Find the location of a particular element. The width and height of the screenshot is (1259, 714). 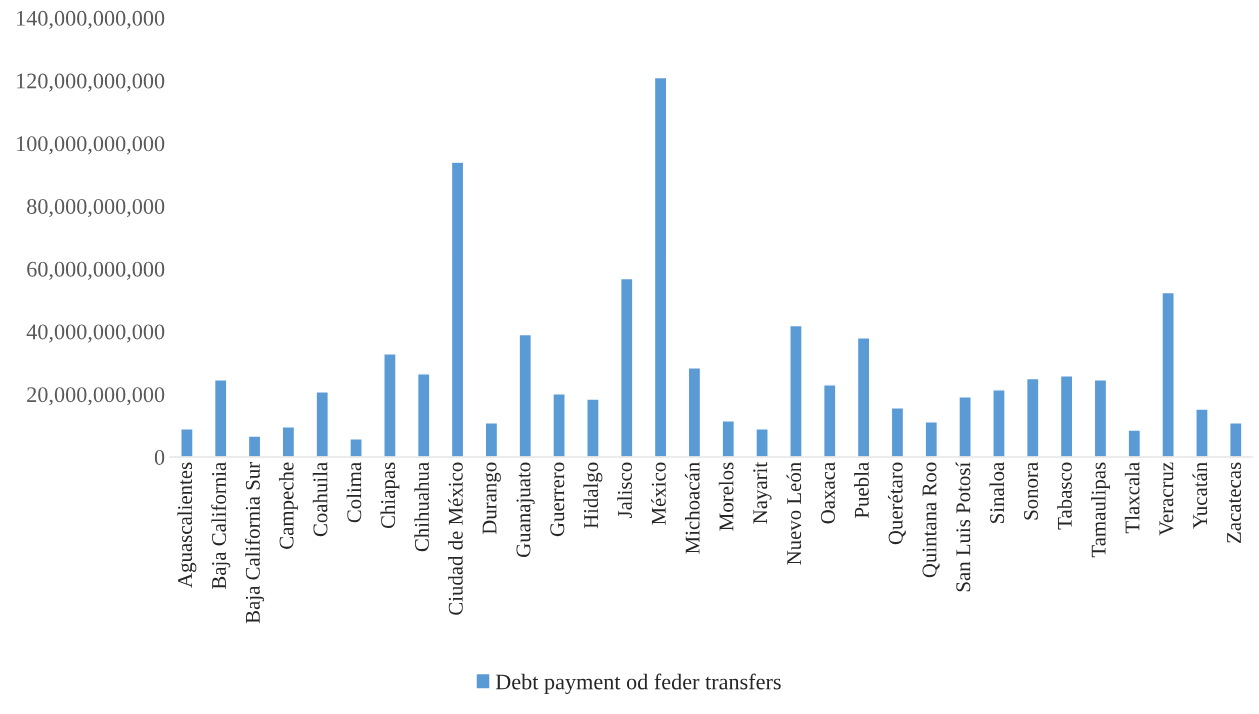

x-tick-label: Puebla is located at coordinates (861, 490).